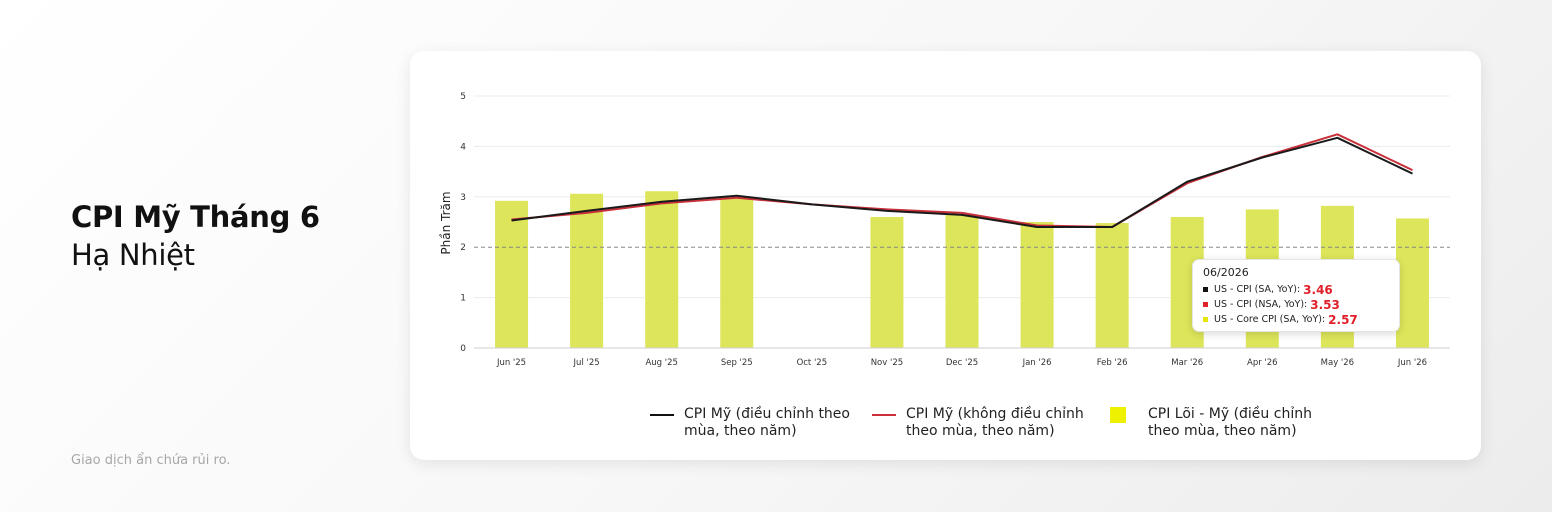  What do you see at coordinates (1205, 319) in the screenshot?
I see `tooltip-marker-core` at bounding box center [1205, 319].